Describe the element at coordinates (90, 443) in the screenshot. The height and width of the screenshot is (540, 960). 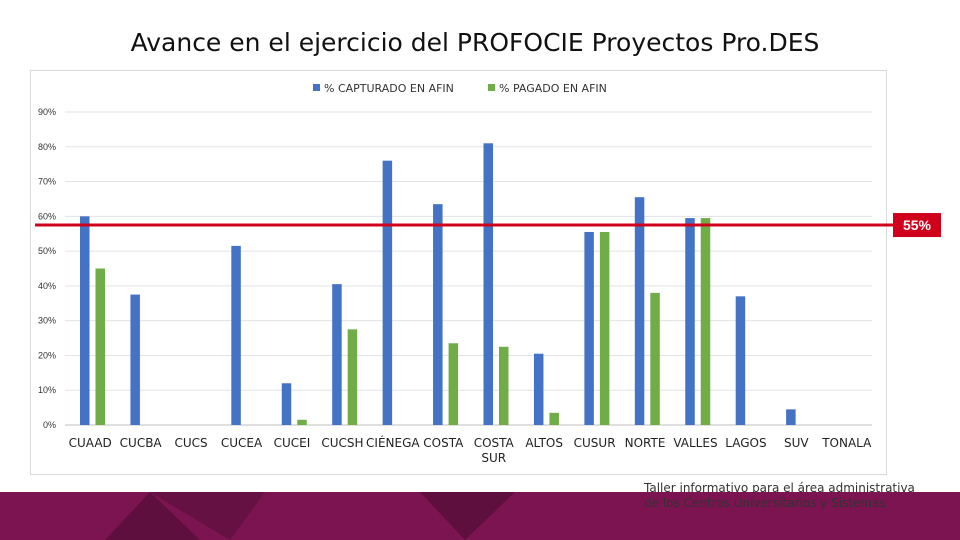
I see `x-tick-label: CUAAD` at that location.